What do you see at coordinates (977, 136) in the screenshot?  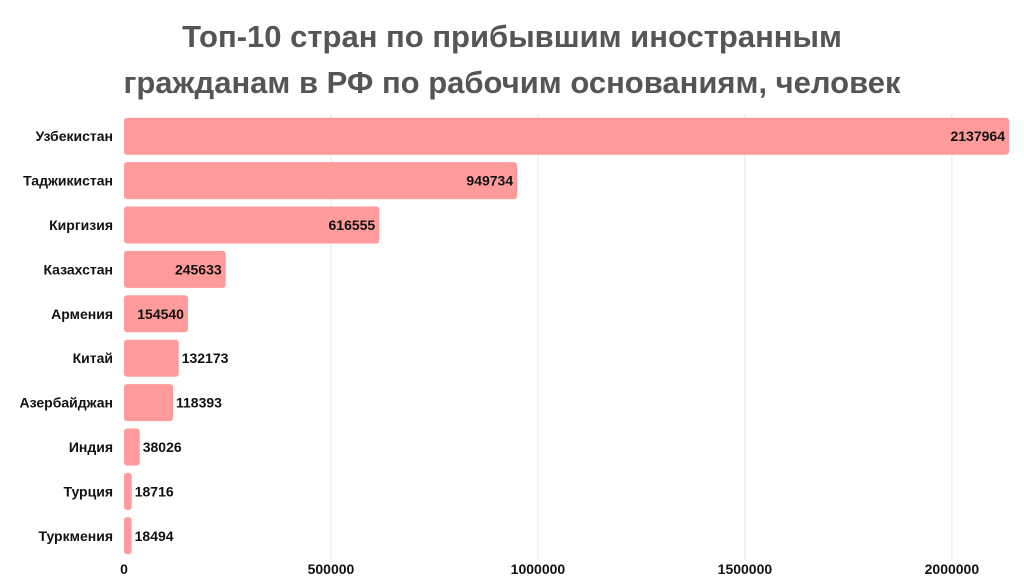 I see `data-label: 2137964` at bounding box center [977, 136].